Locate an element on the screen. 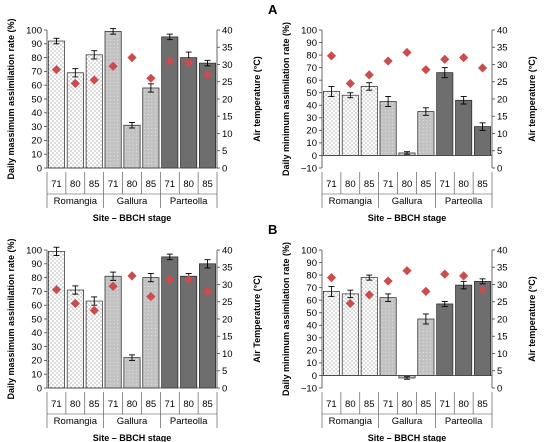  site-label: Gallura is located at coordinates (407, 421).